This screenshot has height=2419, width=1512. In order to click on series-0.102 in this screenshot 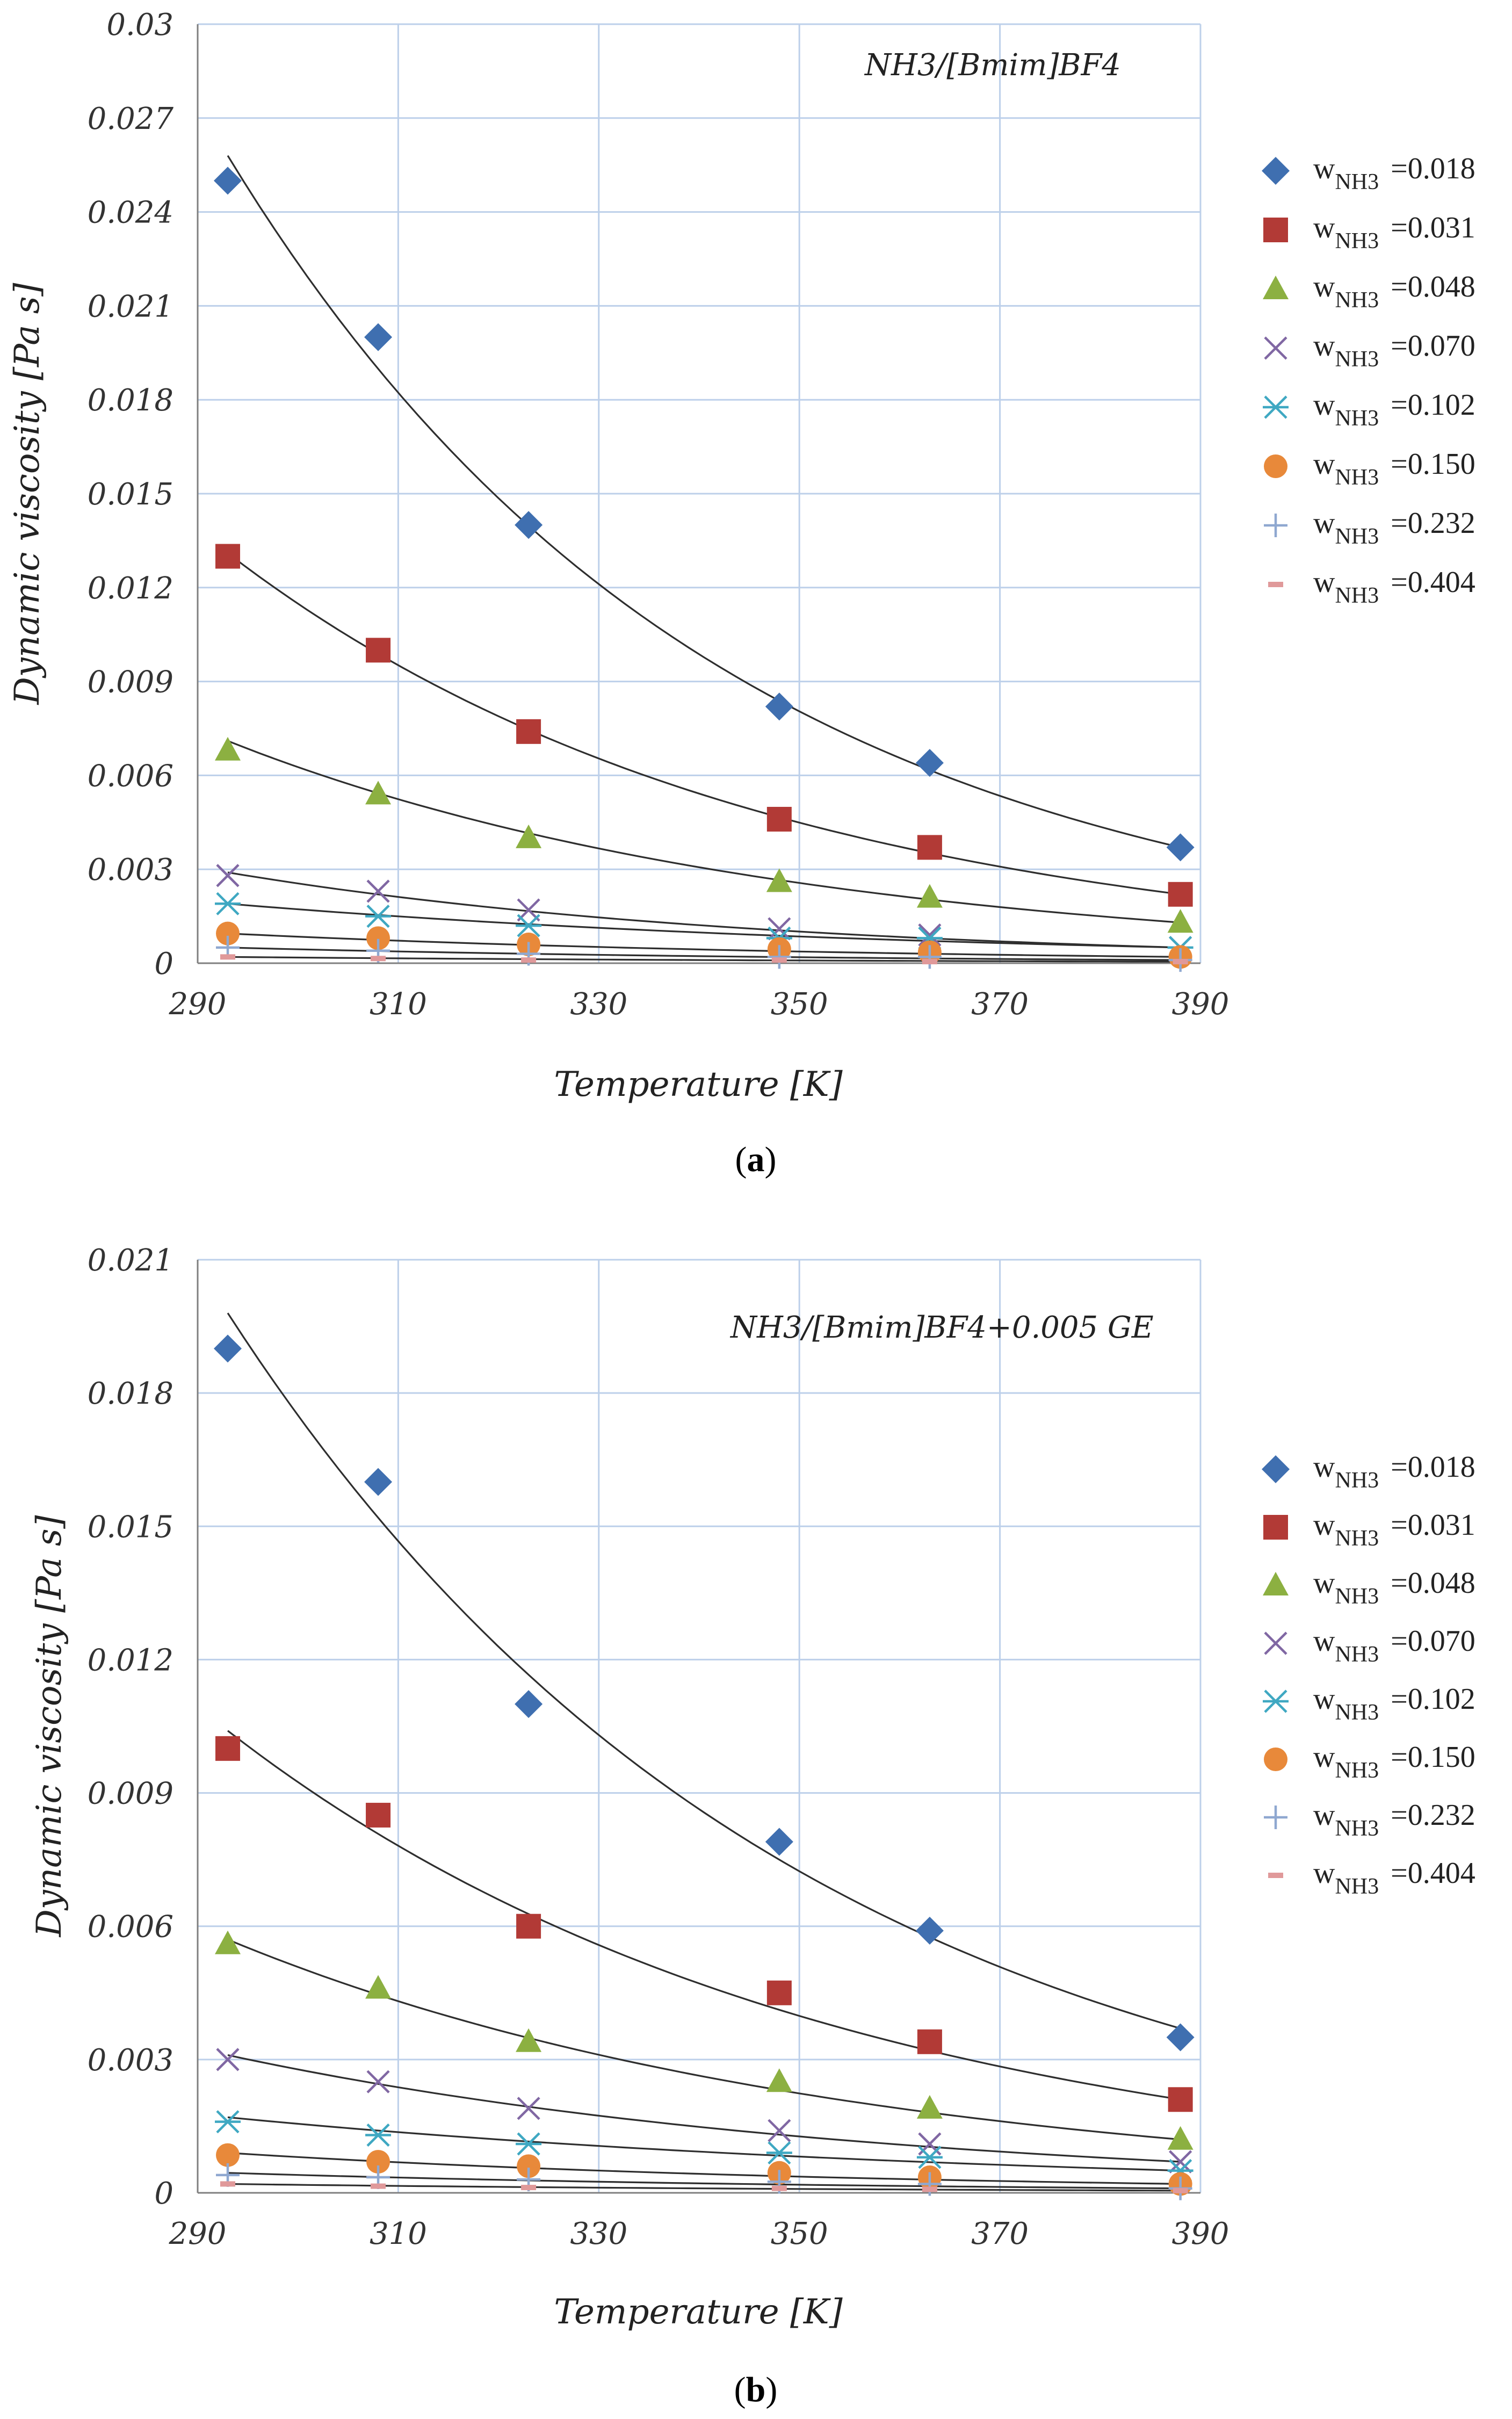, I will do `click(704, 2146)`.